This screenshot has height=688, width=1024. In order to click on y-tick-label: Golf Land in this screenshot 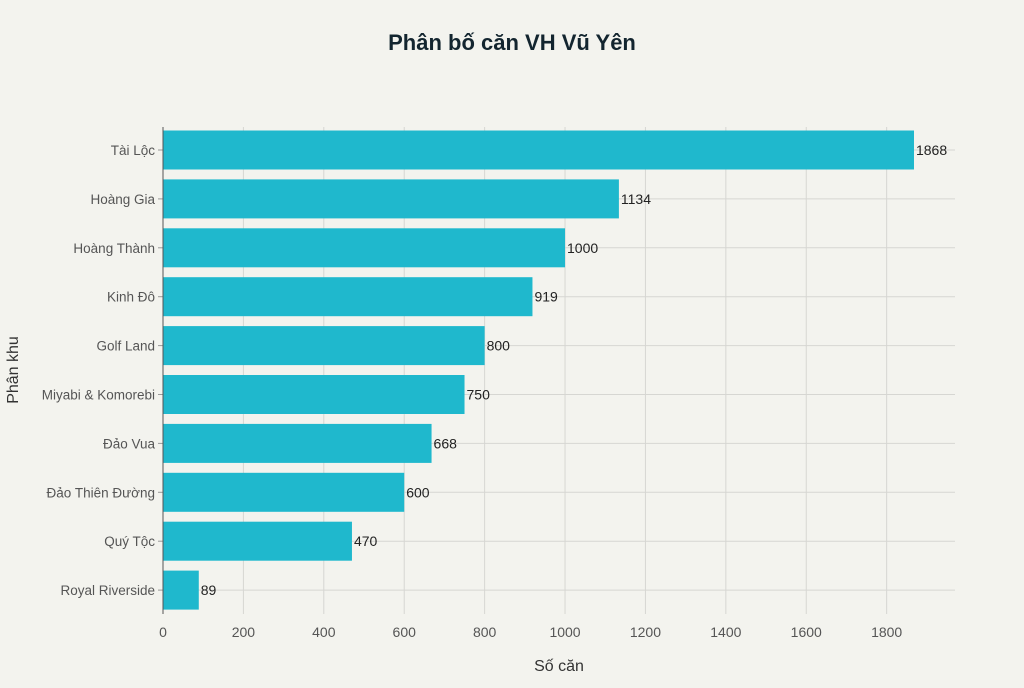, I will do `click(125, 346)`.